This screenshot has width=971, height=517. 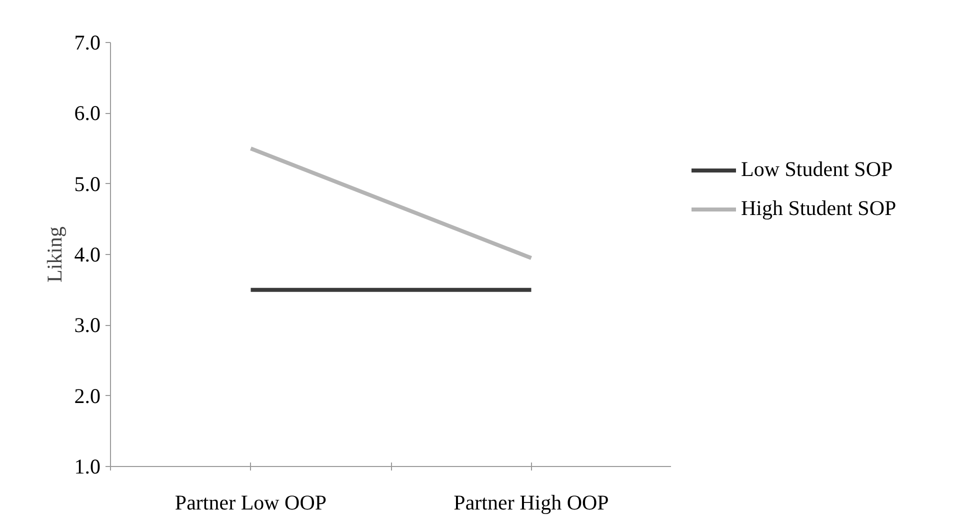 I want to click on x-tick-label: Partner Low OOP, so click(x=250, y=502).